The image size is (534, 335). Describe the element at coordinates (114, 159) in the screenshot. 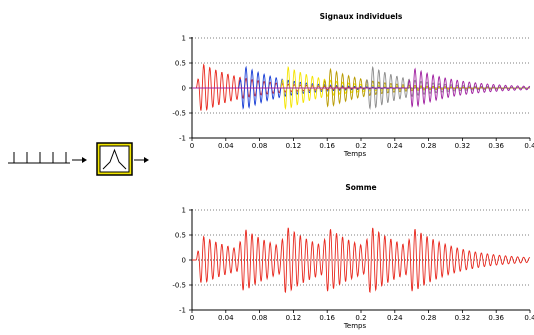

I see `filter-block-icon` at that location.